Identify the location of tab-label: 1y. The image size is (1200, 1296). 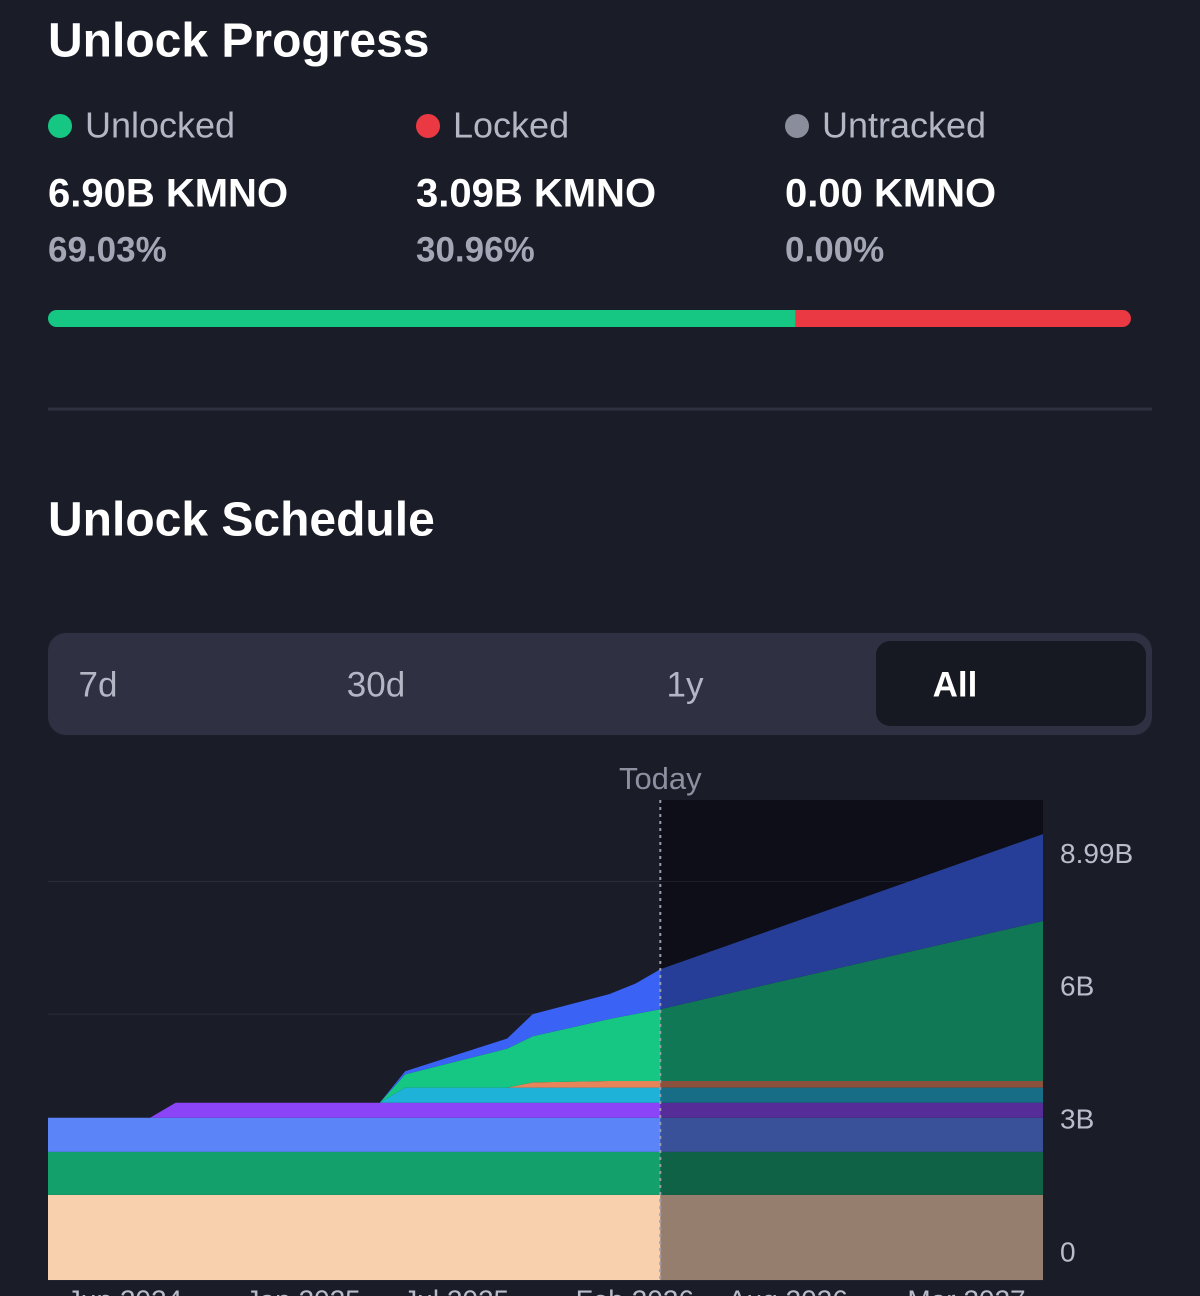
(685, 684).